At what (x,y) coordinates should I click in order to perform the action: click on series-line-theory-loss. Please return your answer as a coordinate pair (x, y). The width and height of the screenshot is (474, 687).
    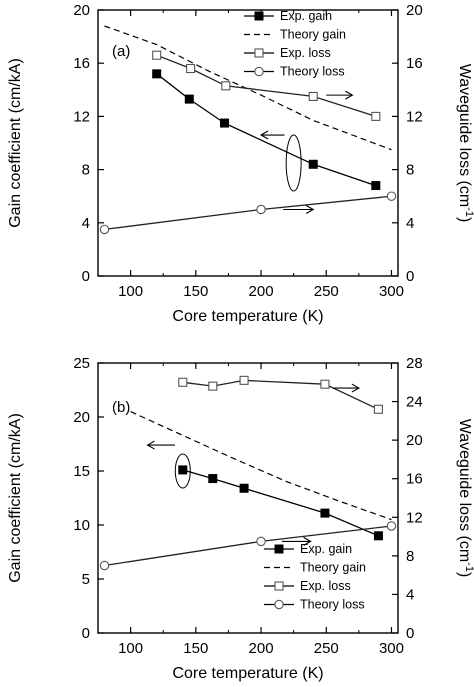
    Looking at the image, I should click on (248, 213).